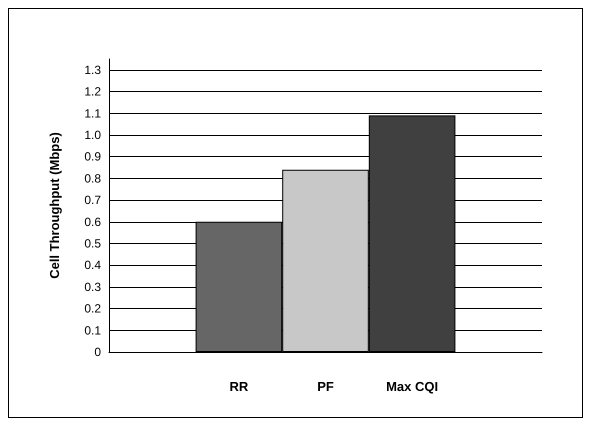  I want to click on x-tick-label: PF, so click(325, 386).